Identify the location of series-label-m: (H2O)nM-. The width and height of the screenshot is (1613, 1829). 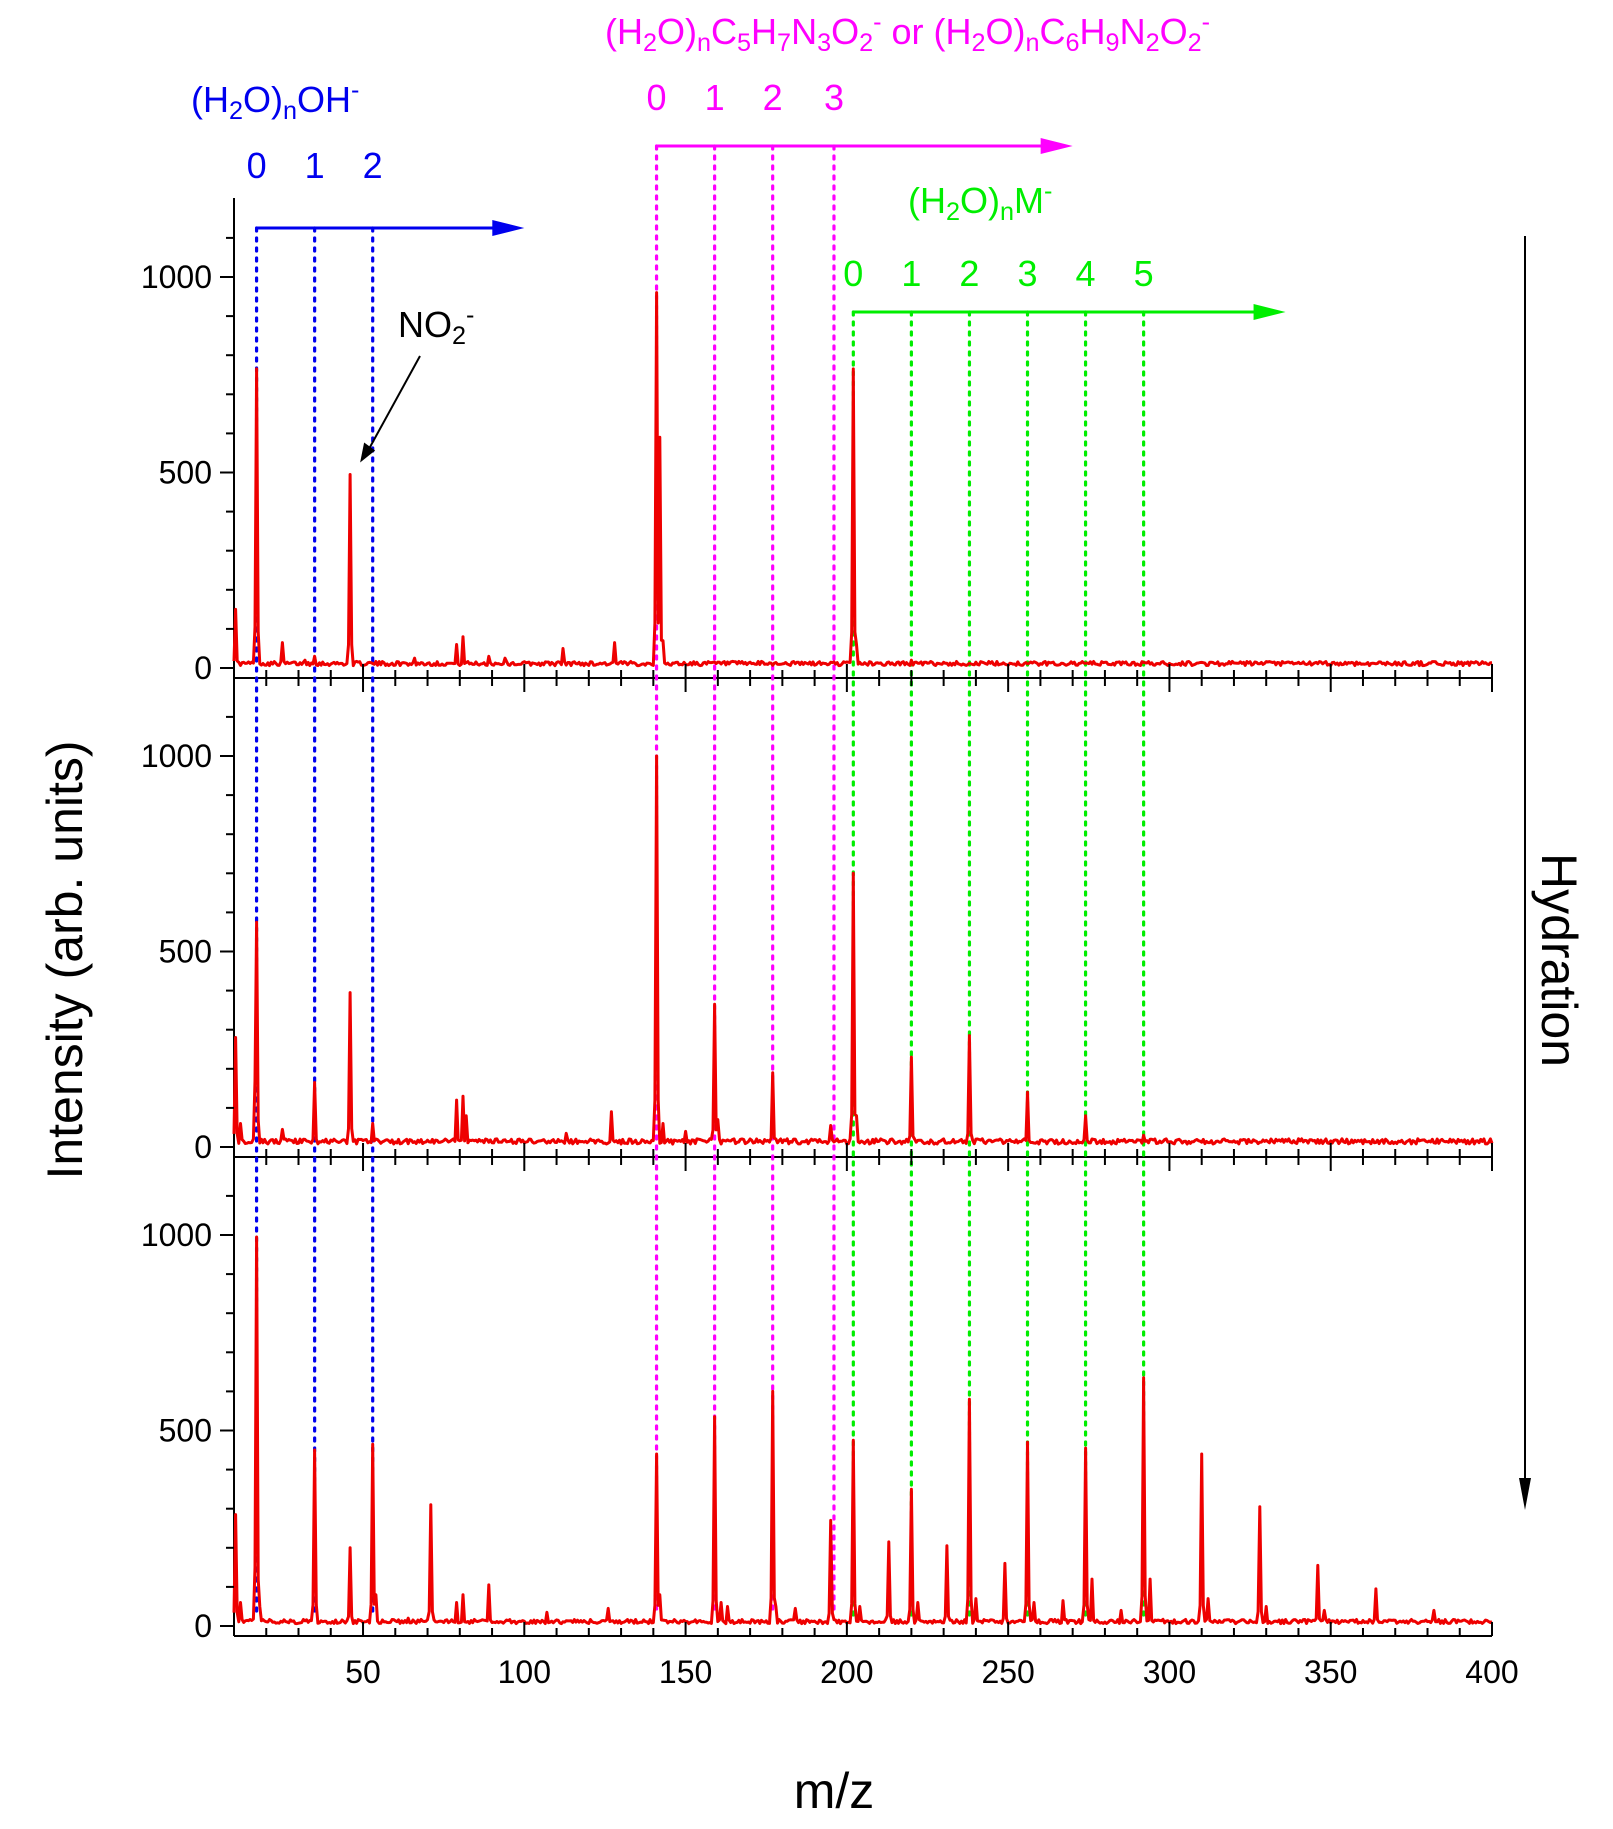
(980, 201).